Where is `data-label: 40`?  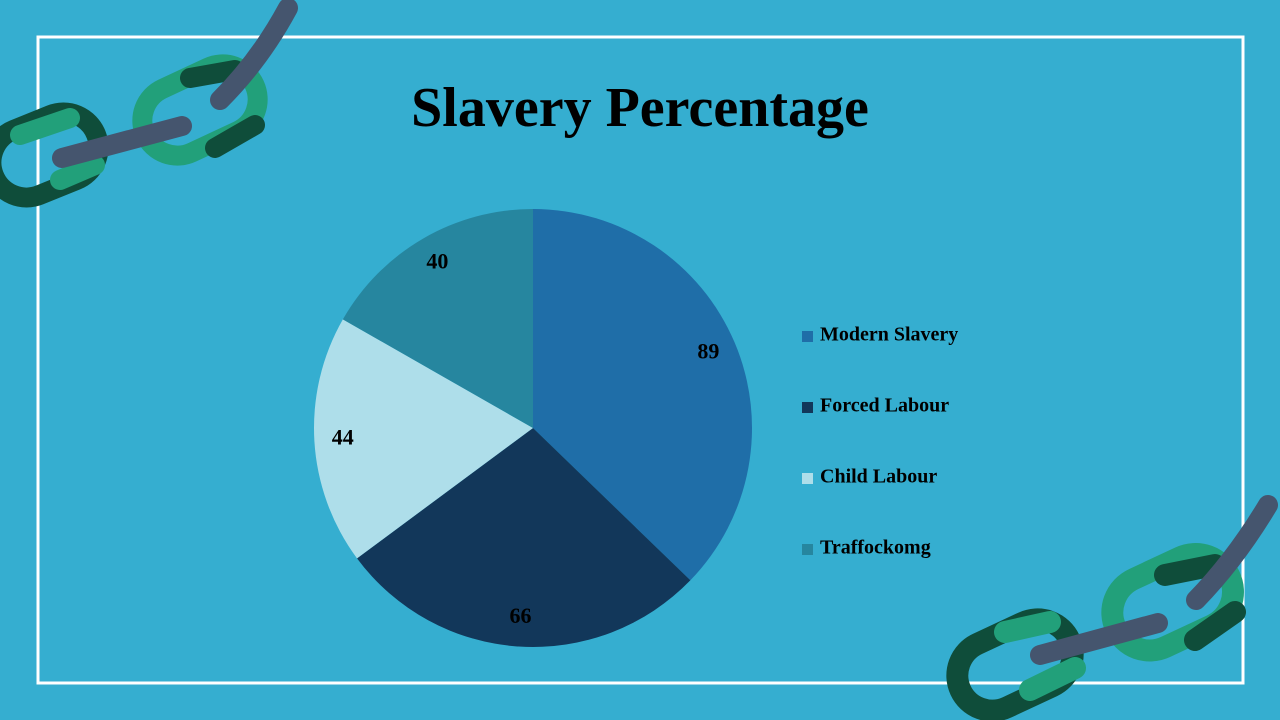 data-label: 40 is located at coordinates (437, 260).